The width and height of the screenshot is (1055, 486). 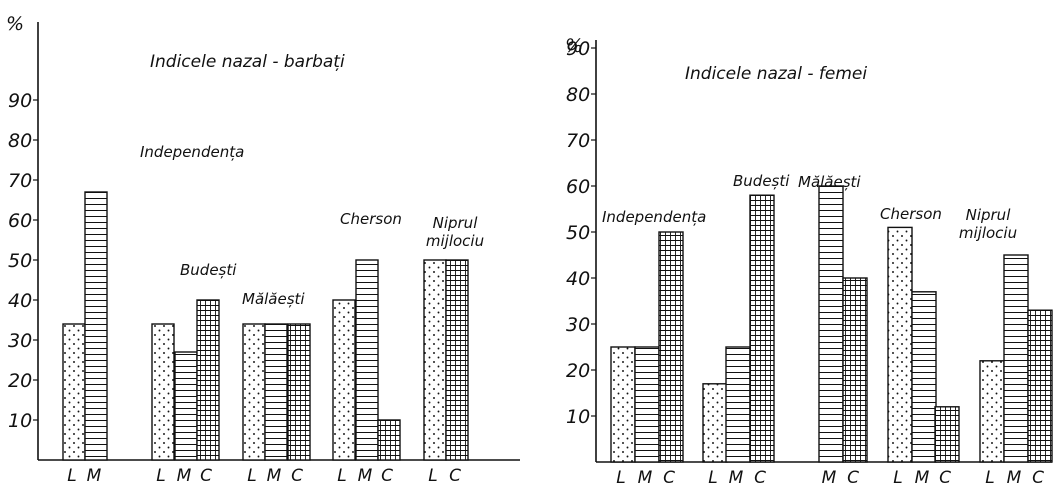 I want to click on bar-group: L M C Independența, so click(x=654, y=347).